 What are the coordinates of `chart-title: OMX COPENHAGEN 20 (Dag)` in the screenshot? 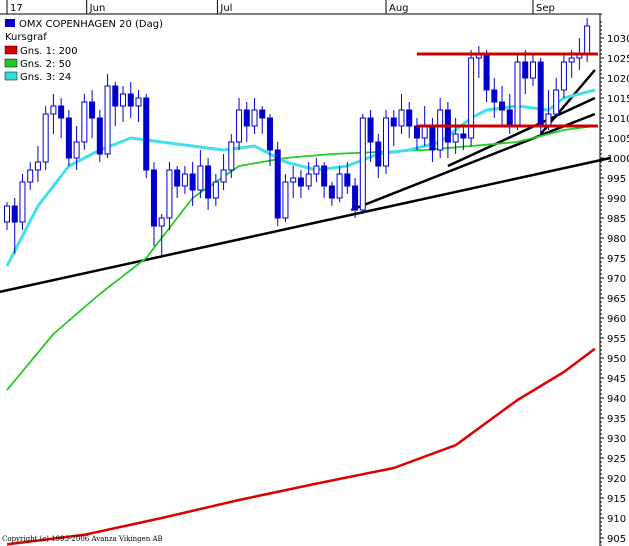 It's located at (91, 24).